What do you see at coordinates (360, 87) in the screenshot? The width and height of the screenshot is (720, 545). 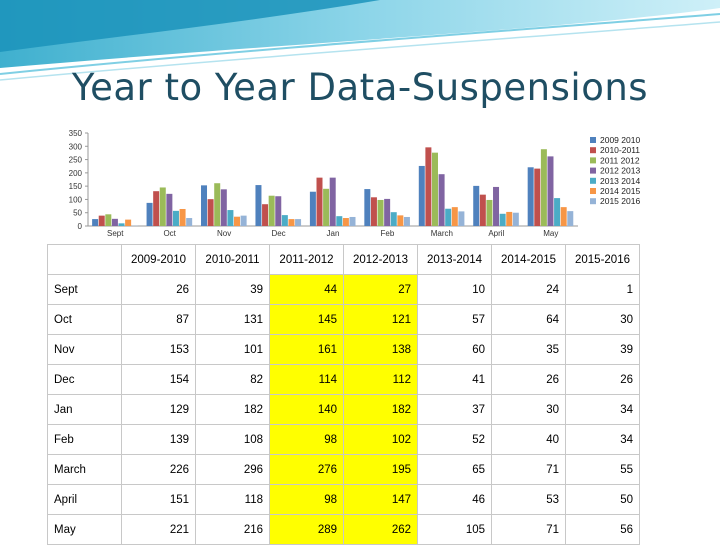 I see `slide-title: Year to Year Data-Suspensions` at bounding box center [360, 87].